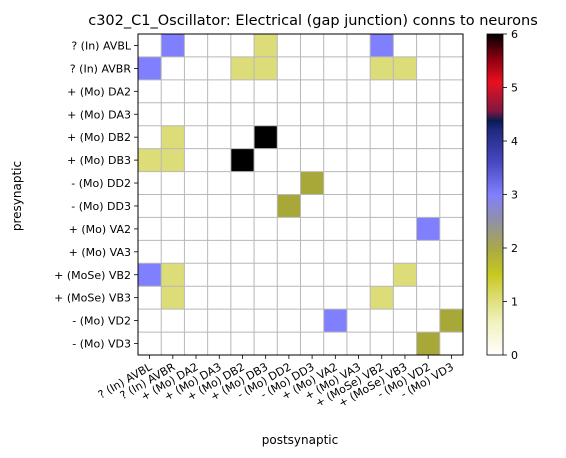 The height and width of the screenshot is (458, 566). I want to click on y-tick-label: ? (In) AVBL, so click(101, 45).